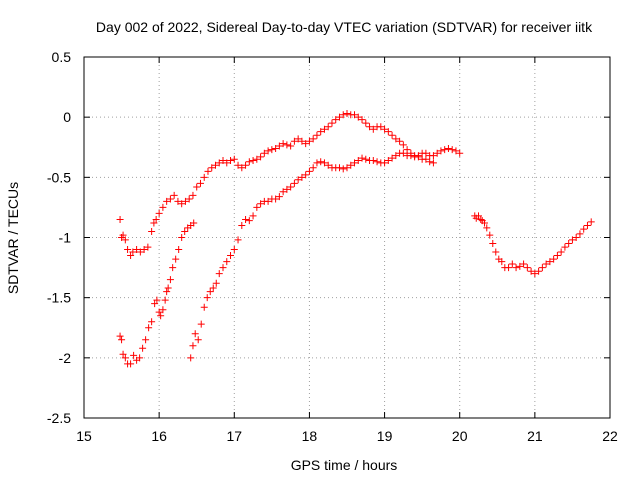  What do you see at coordinates (59, 177) in the screenshot?
I see `y-tick-label: -0.5` at bounding box center [59, 177].